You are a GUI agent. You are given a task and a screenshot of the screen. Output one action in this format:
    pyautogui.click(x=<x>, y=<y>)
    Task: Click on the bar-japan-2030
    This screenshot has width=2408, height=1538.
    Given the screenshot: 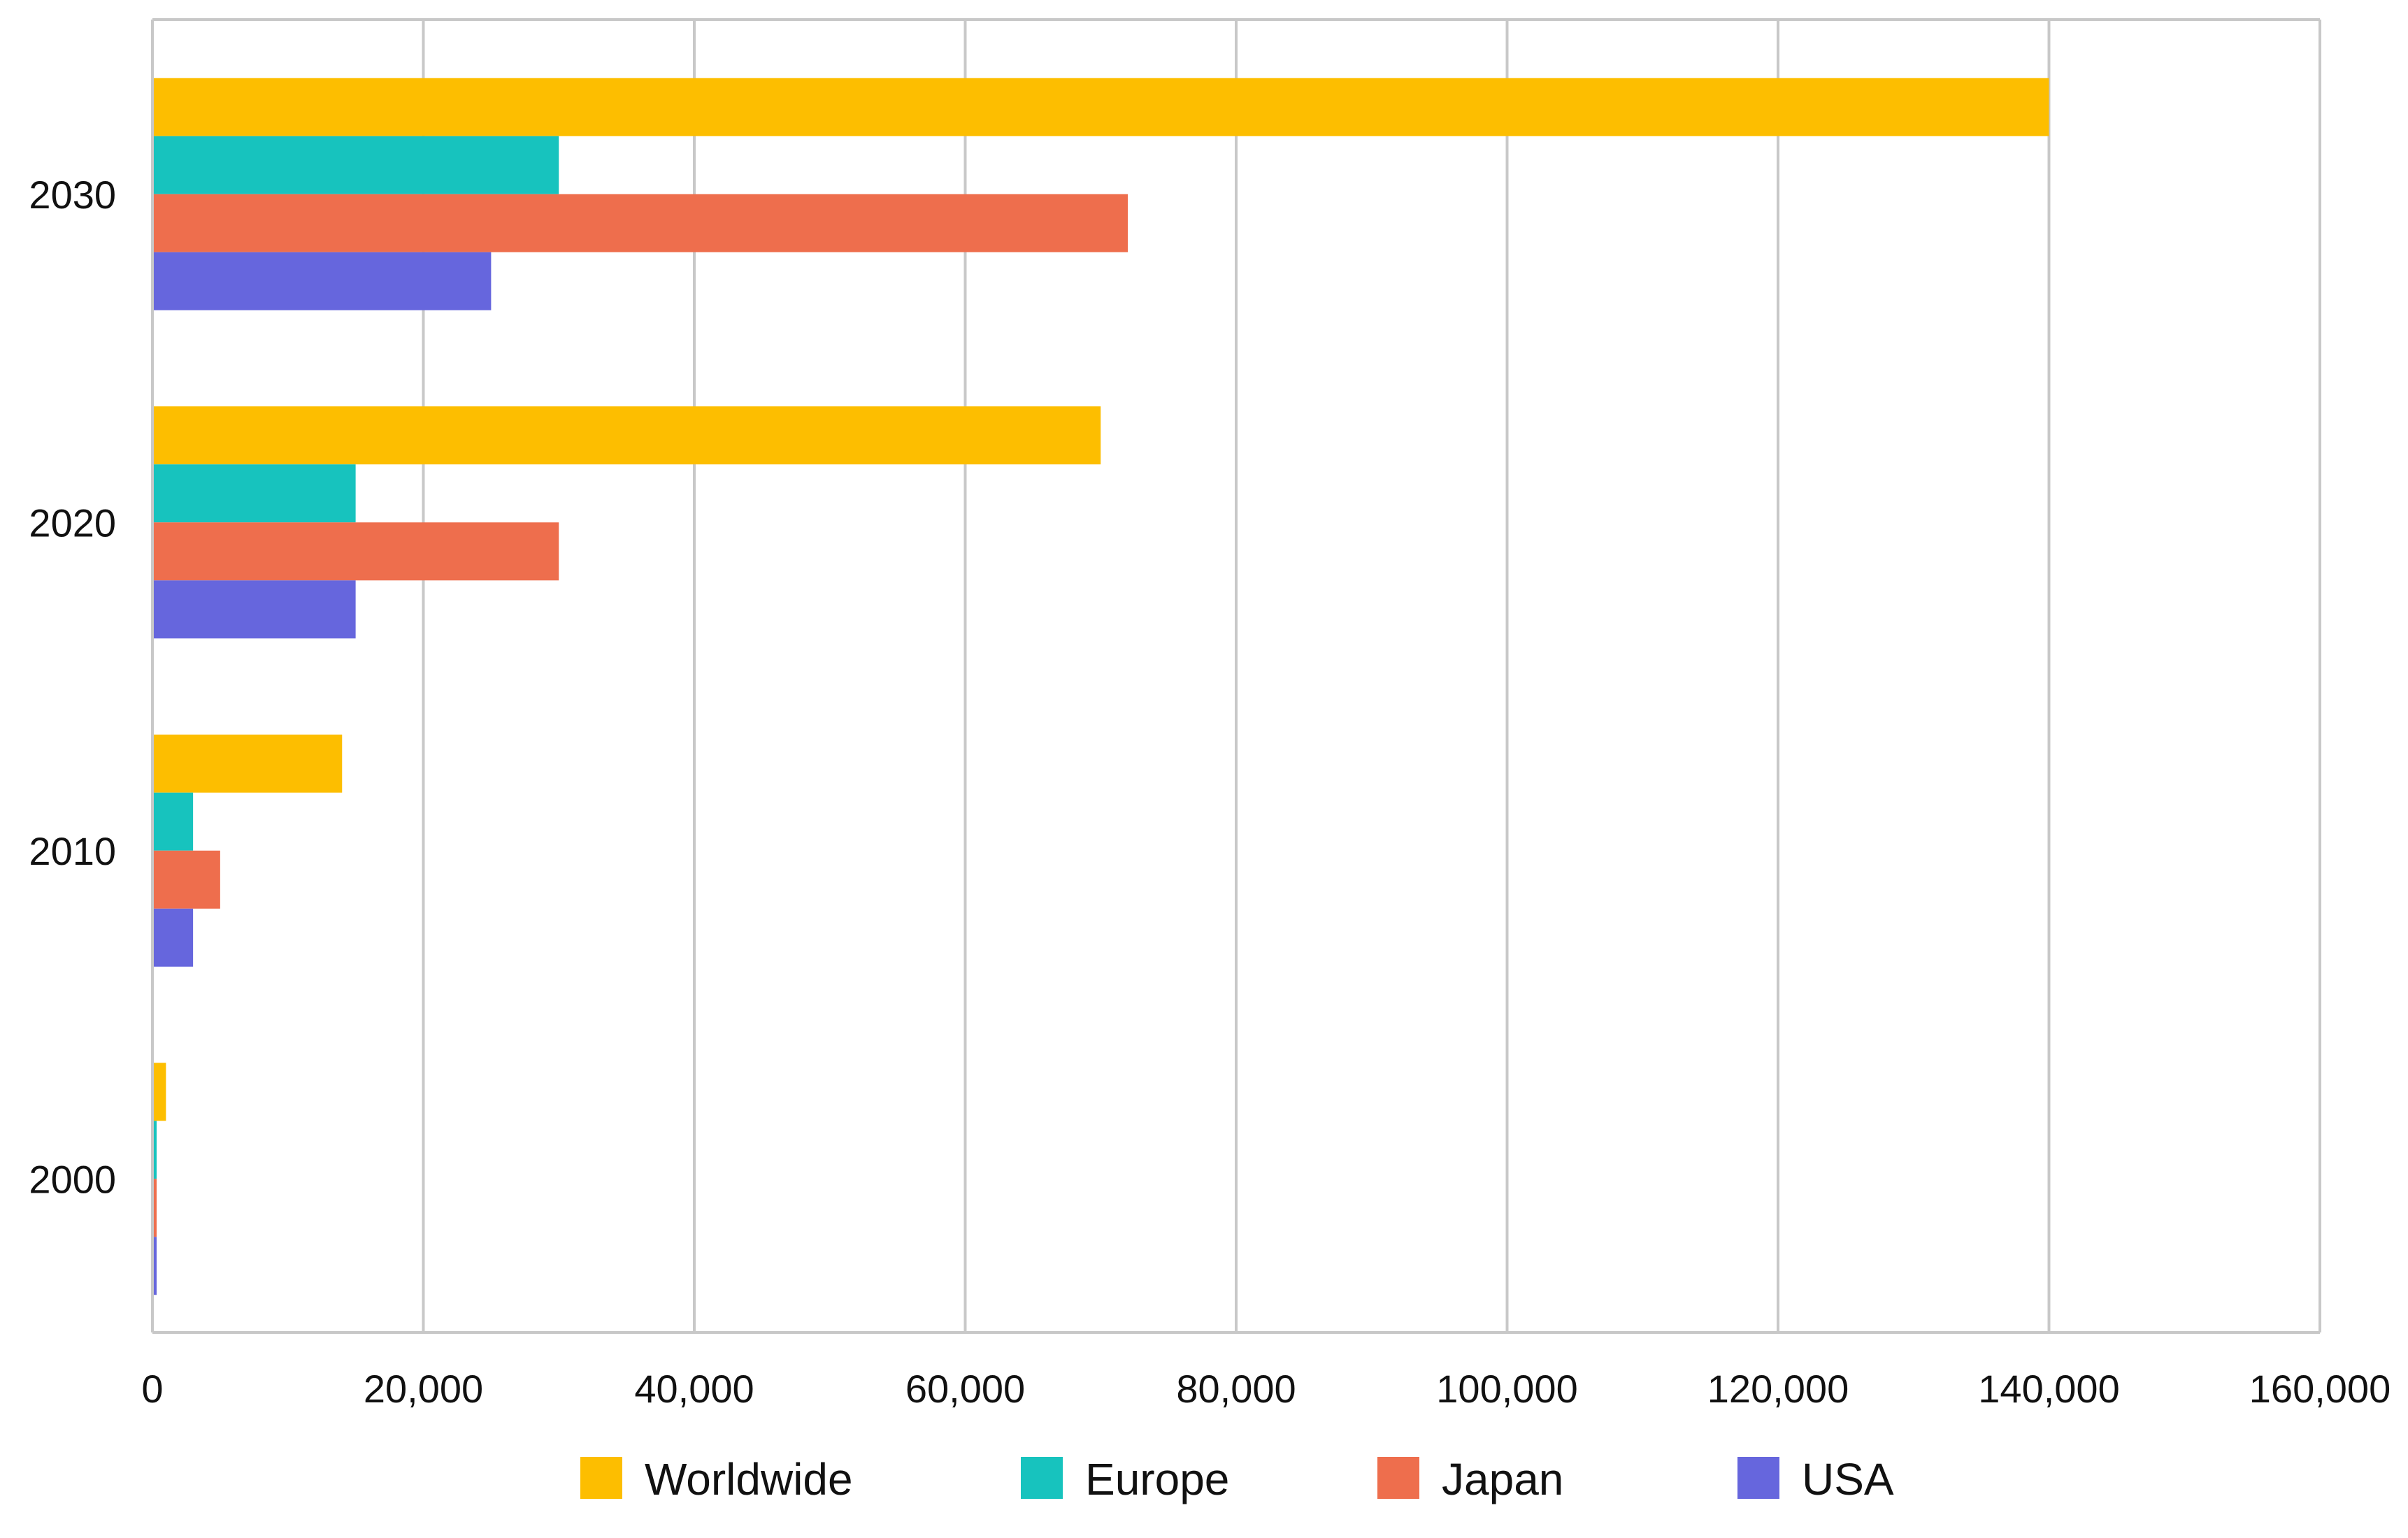 What is the action you would take?
    pyautogui.click(x=640, y=223)
    